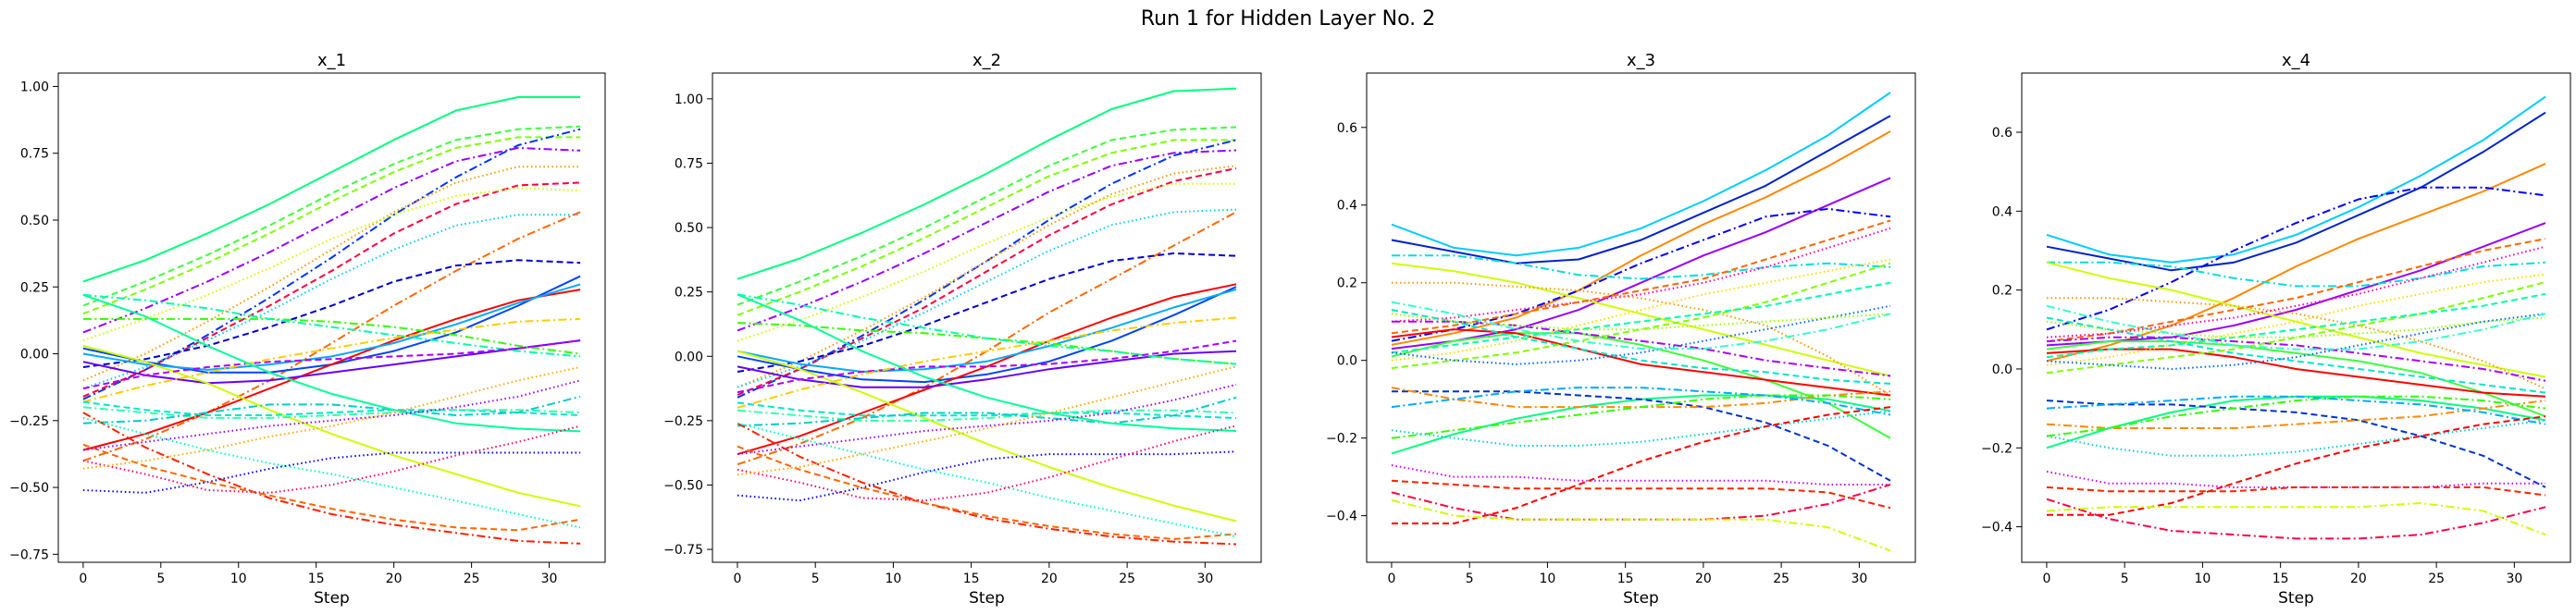  I want to click on subplot-title: x_1, so click(331, 60).